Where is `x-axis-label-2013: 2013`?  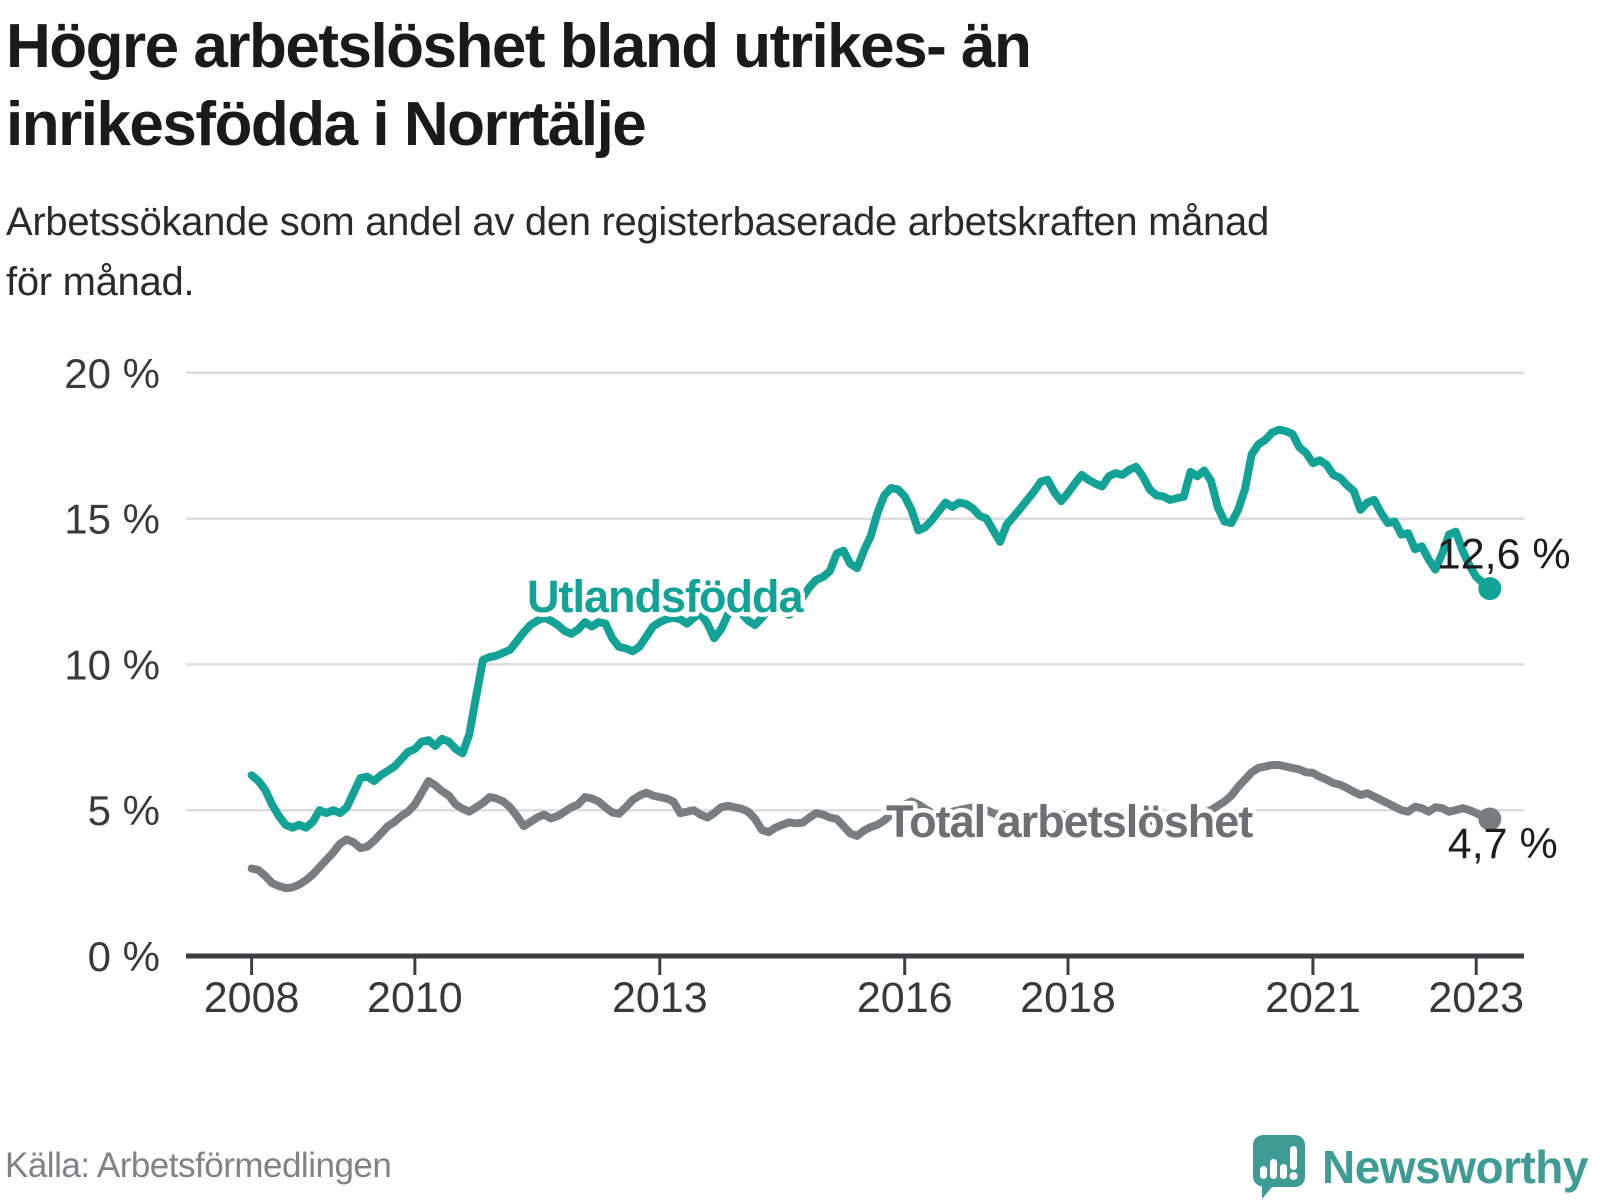 x-axis-label-2013: 2013 is located at coordinates (660, 998).